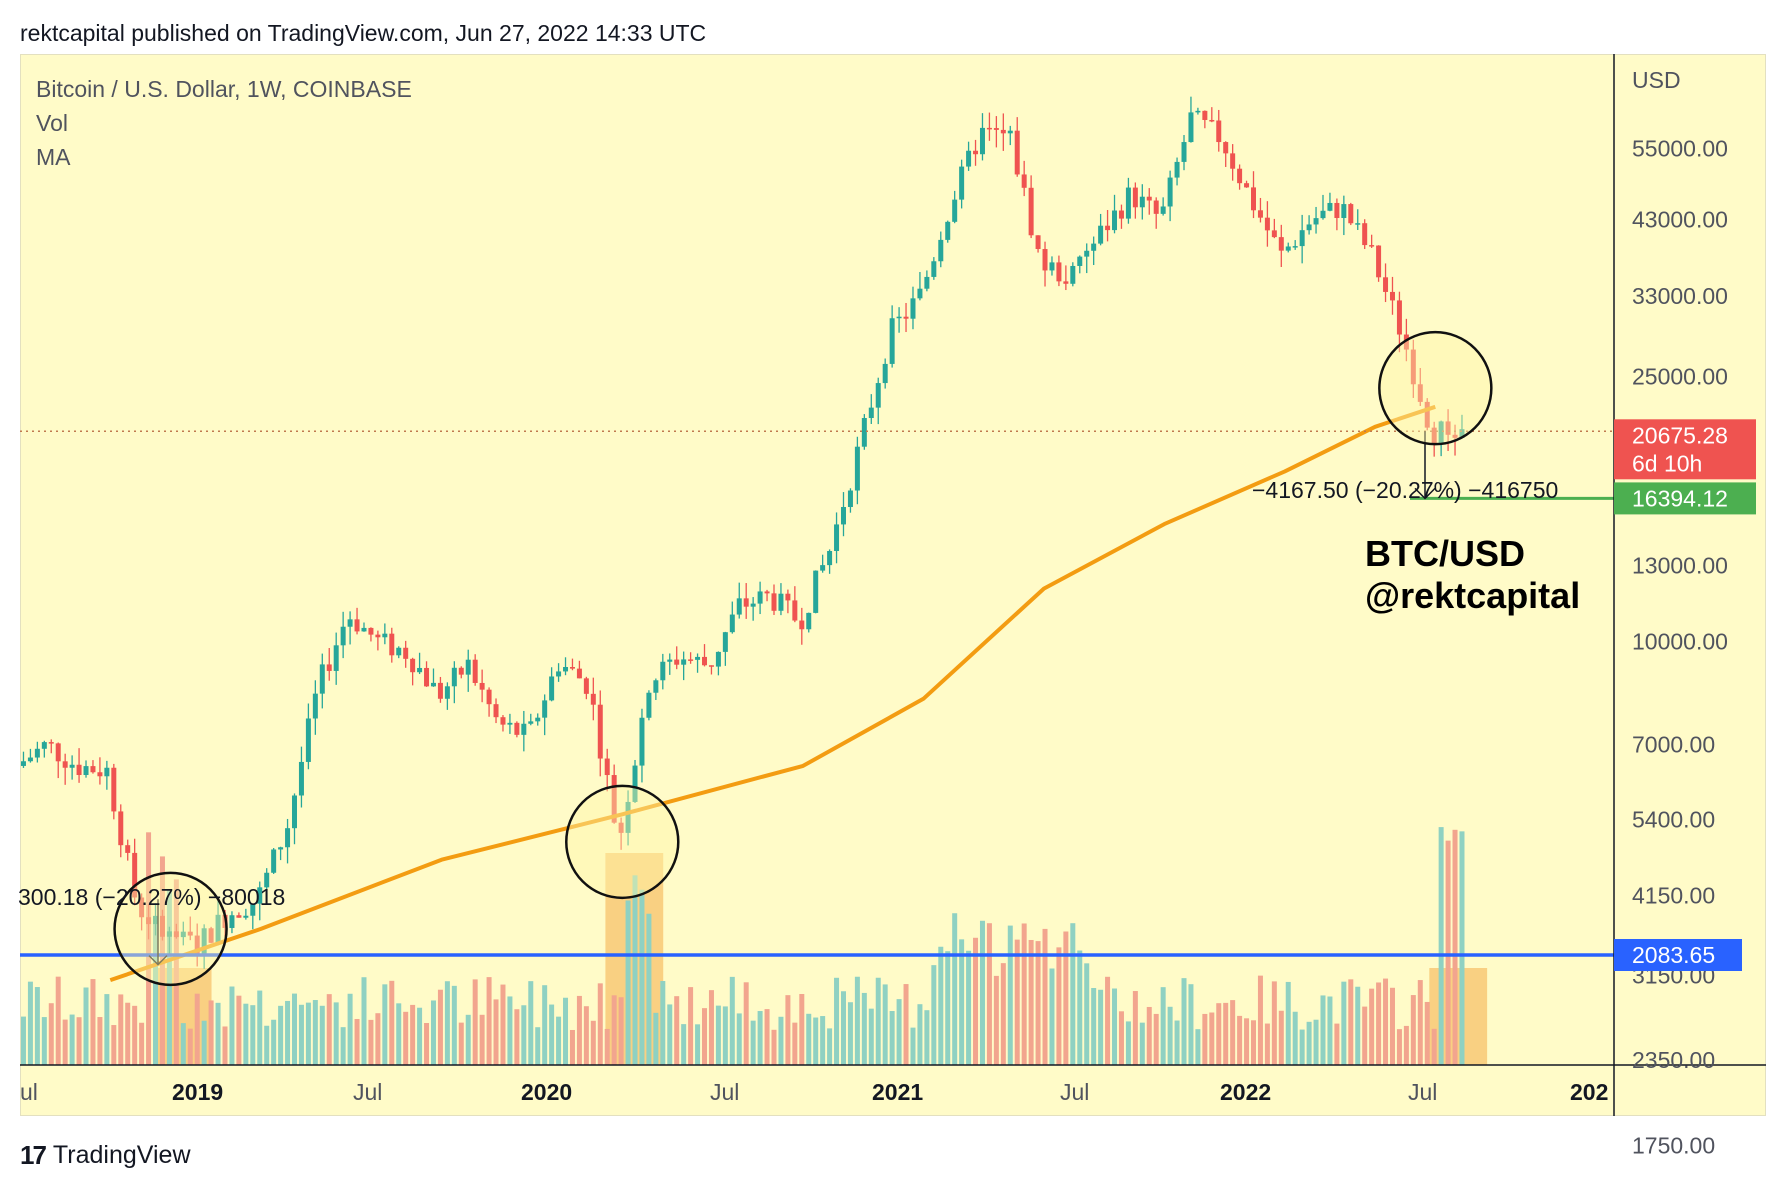 The width and height of the screenshot is (1786, 1188). I want to click on highlight-circle, so click(1435, 388).